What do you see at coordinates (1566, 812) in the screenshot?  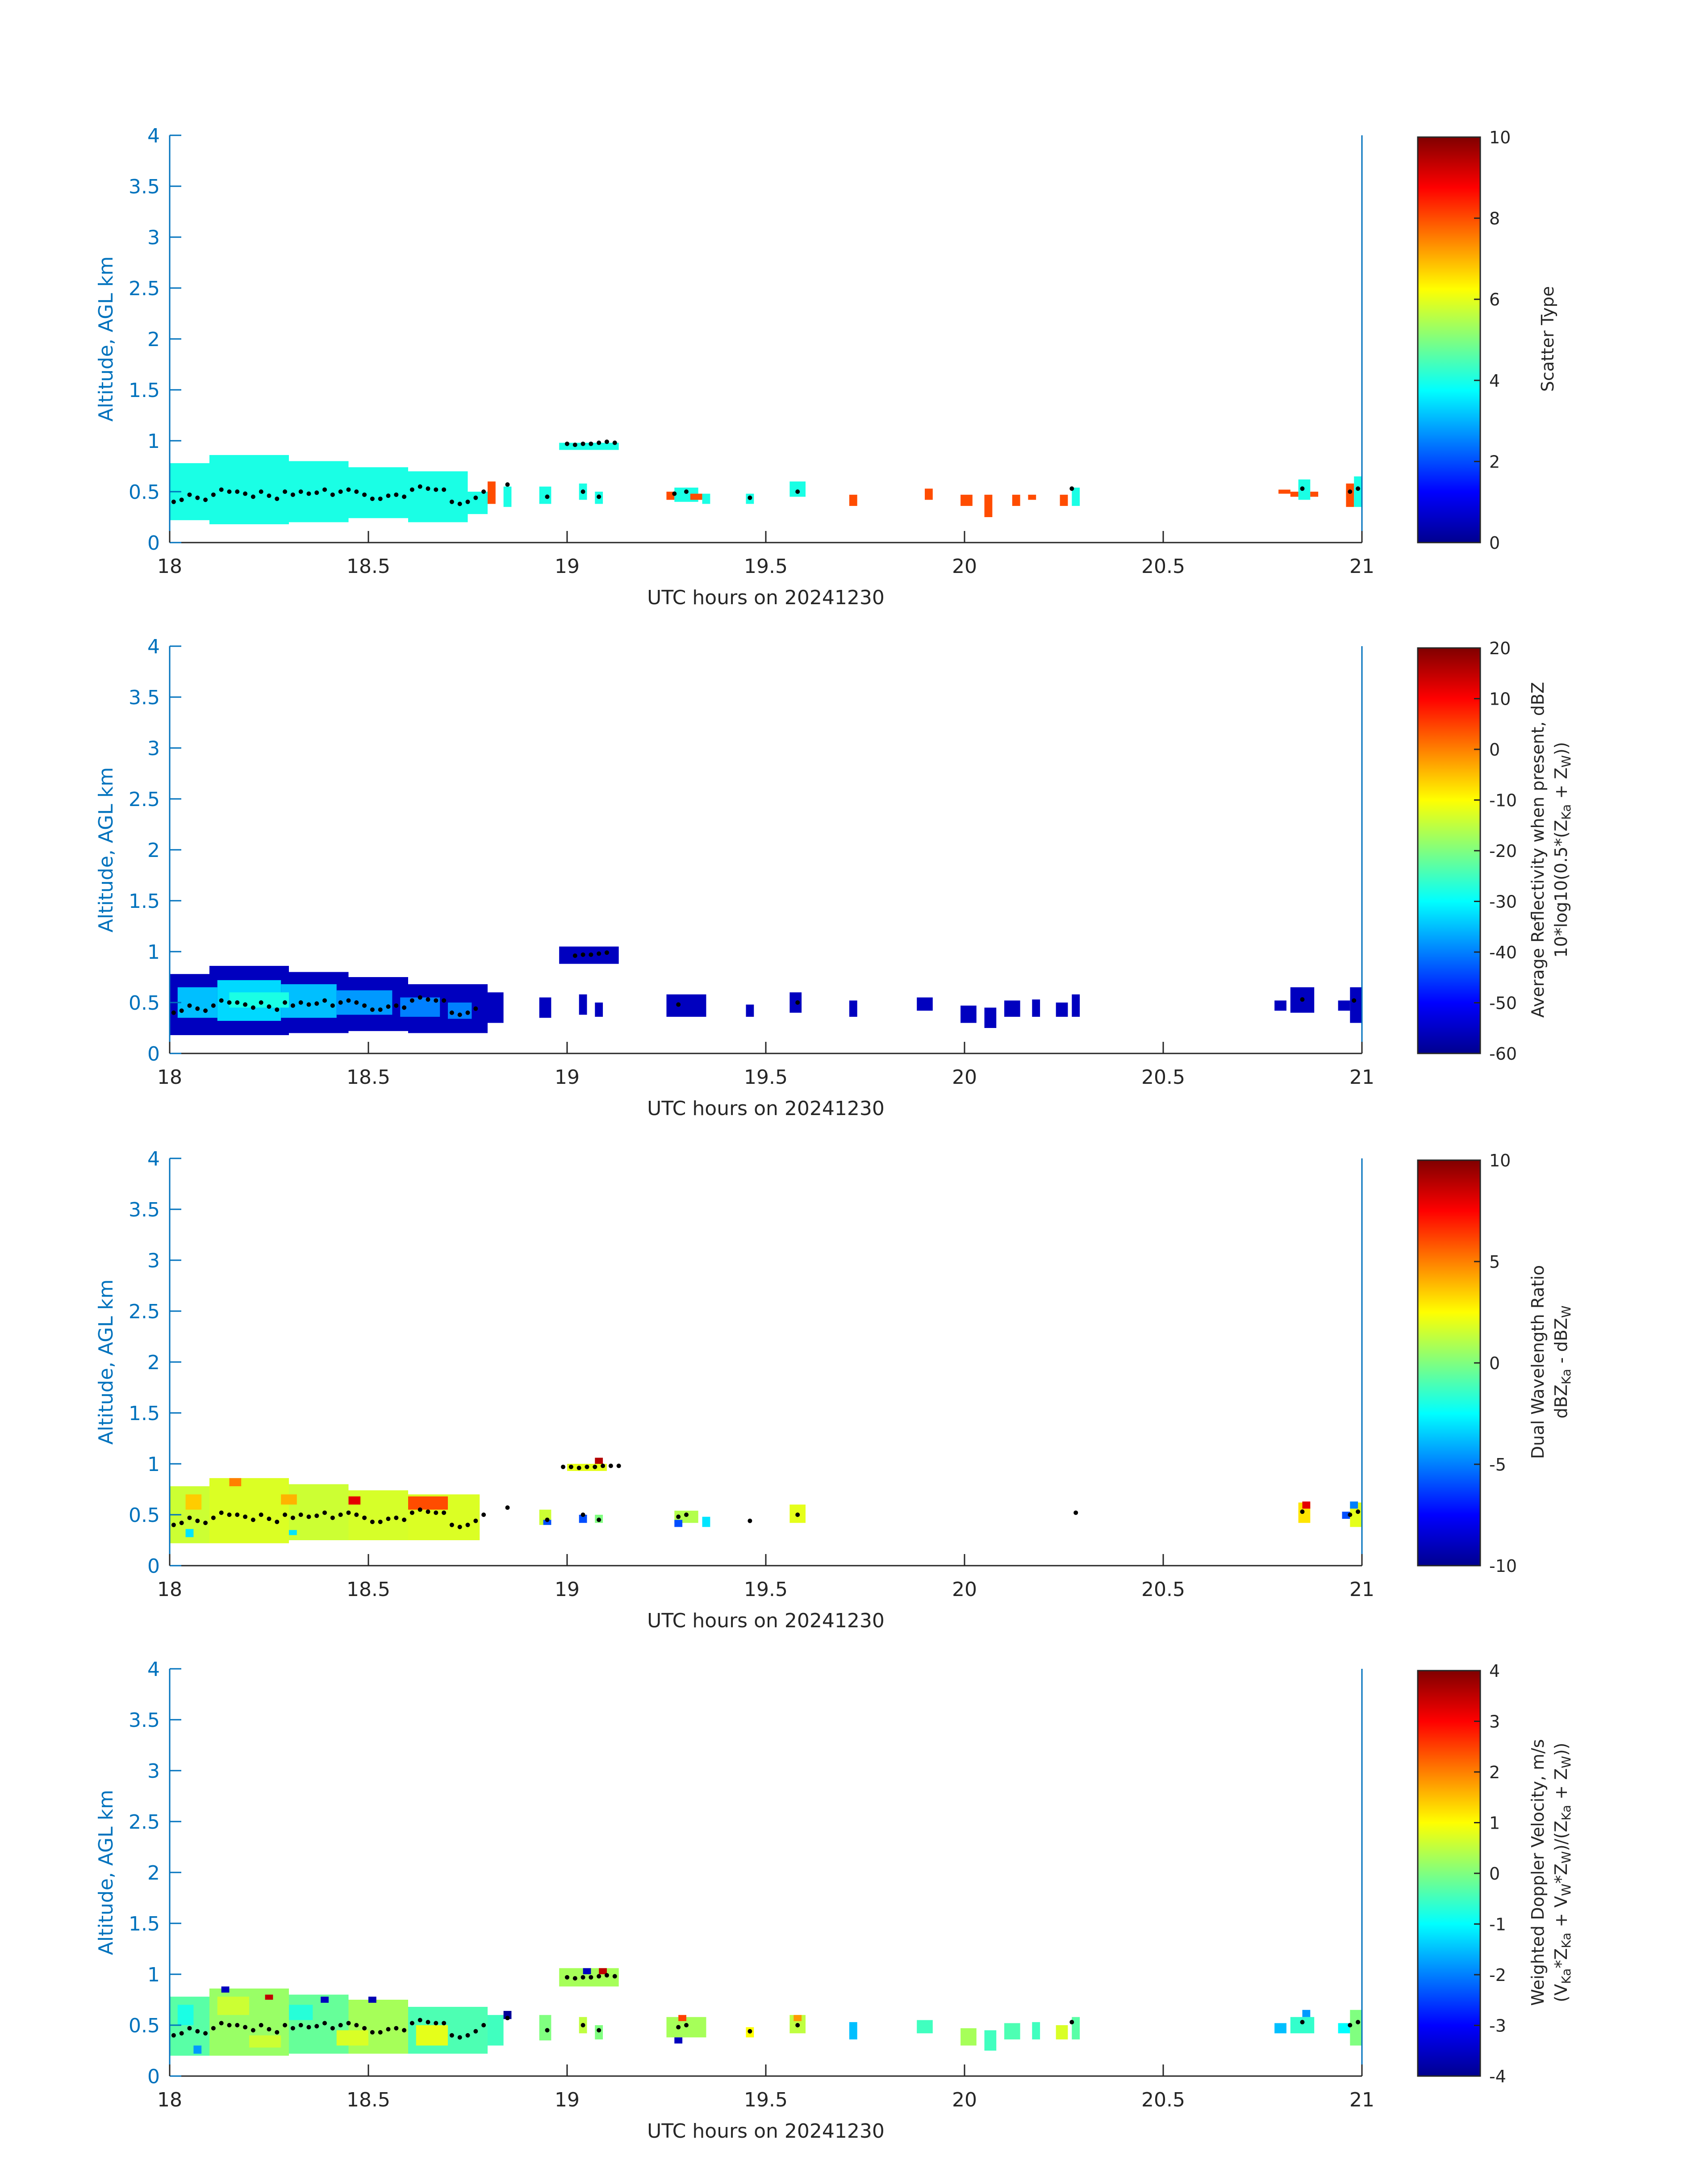 I see `formula-subscript: Ka` at bounding box center [1566, 812].